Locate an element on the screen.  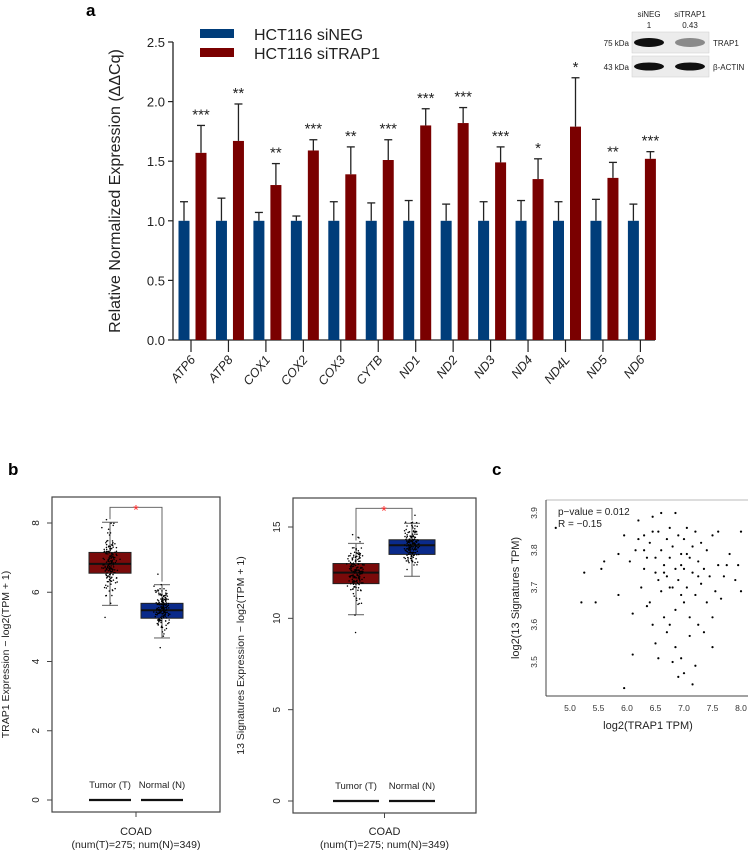
x-tick-label-cox2: COX2 is located at coordinates (294, 370).